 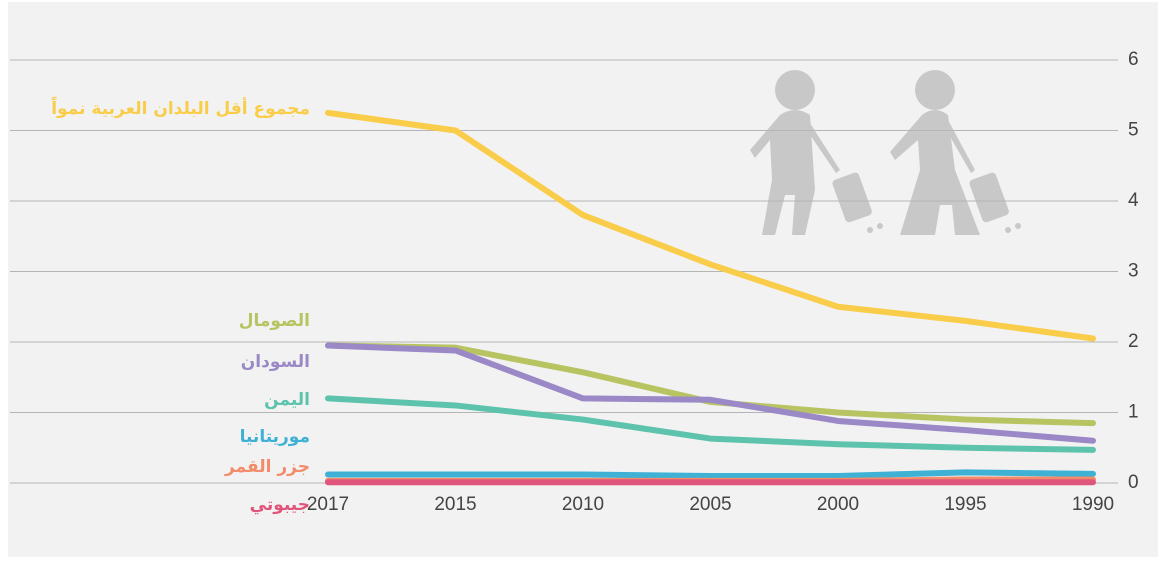 What do you see at coordinates (885, 152) in the screenshot?
I see `travellers-icon` at bounding box center [885, 152].